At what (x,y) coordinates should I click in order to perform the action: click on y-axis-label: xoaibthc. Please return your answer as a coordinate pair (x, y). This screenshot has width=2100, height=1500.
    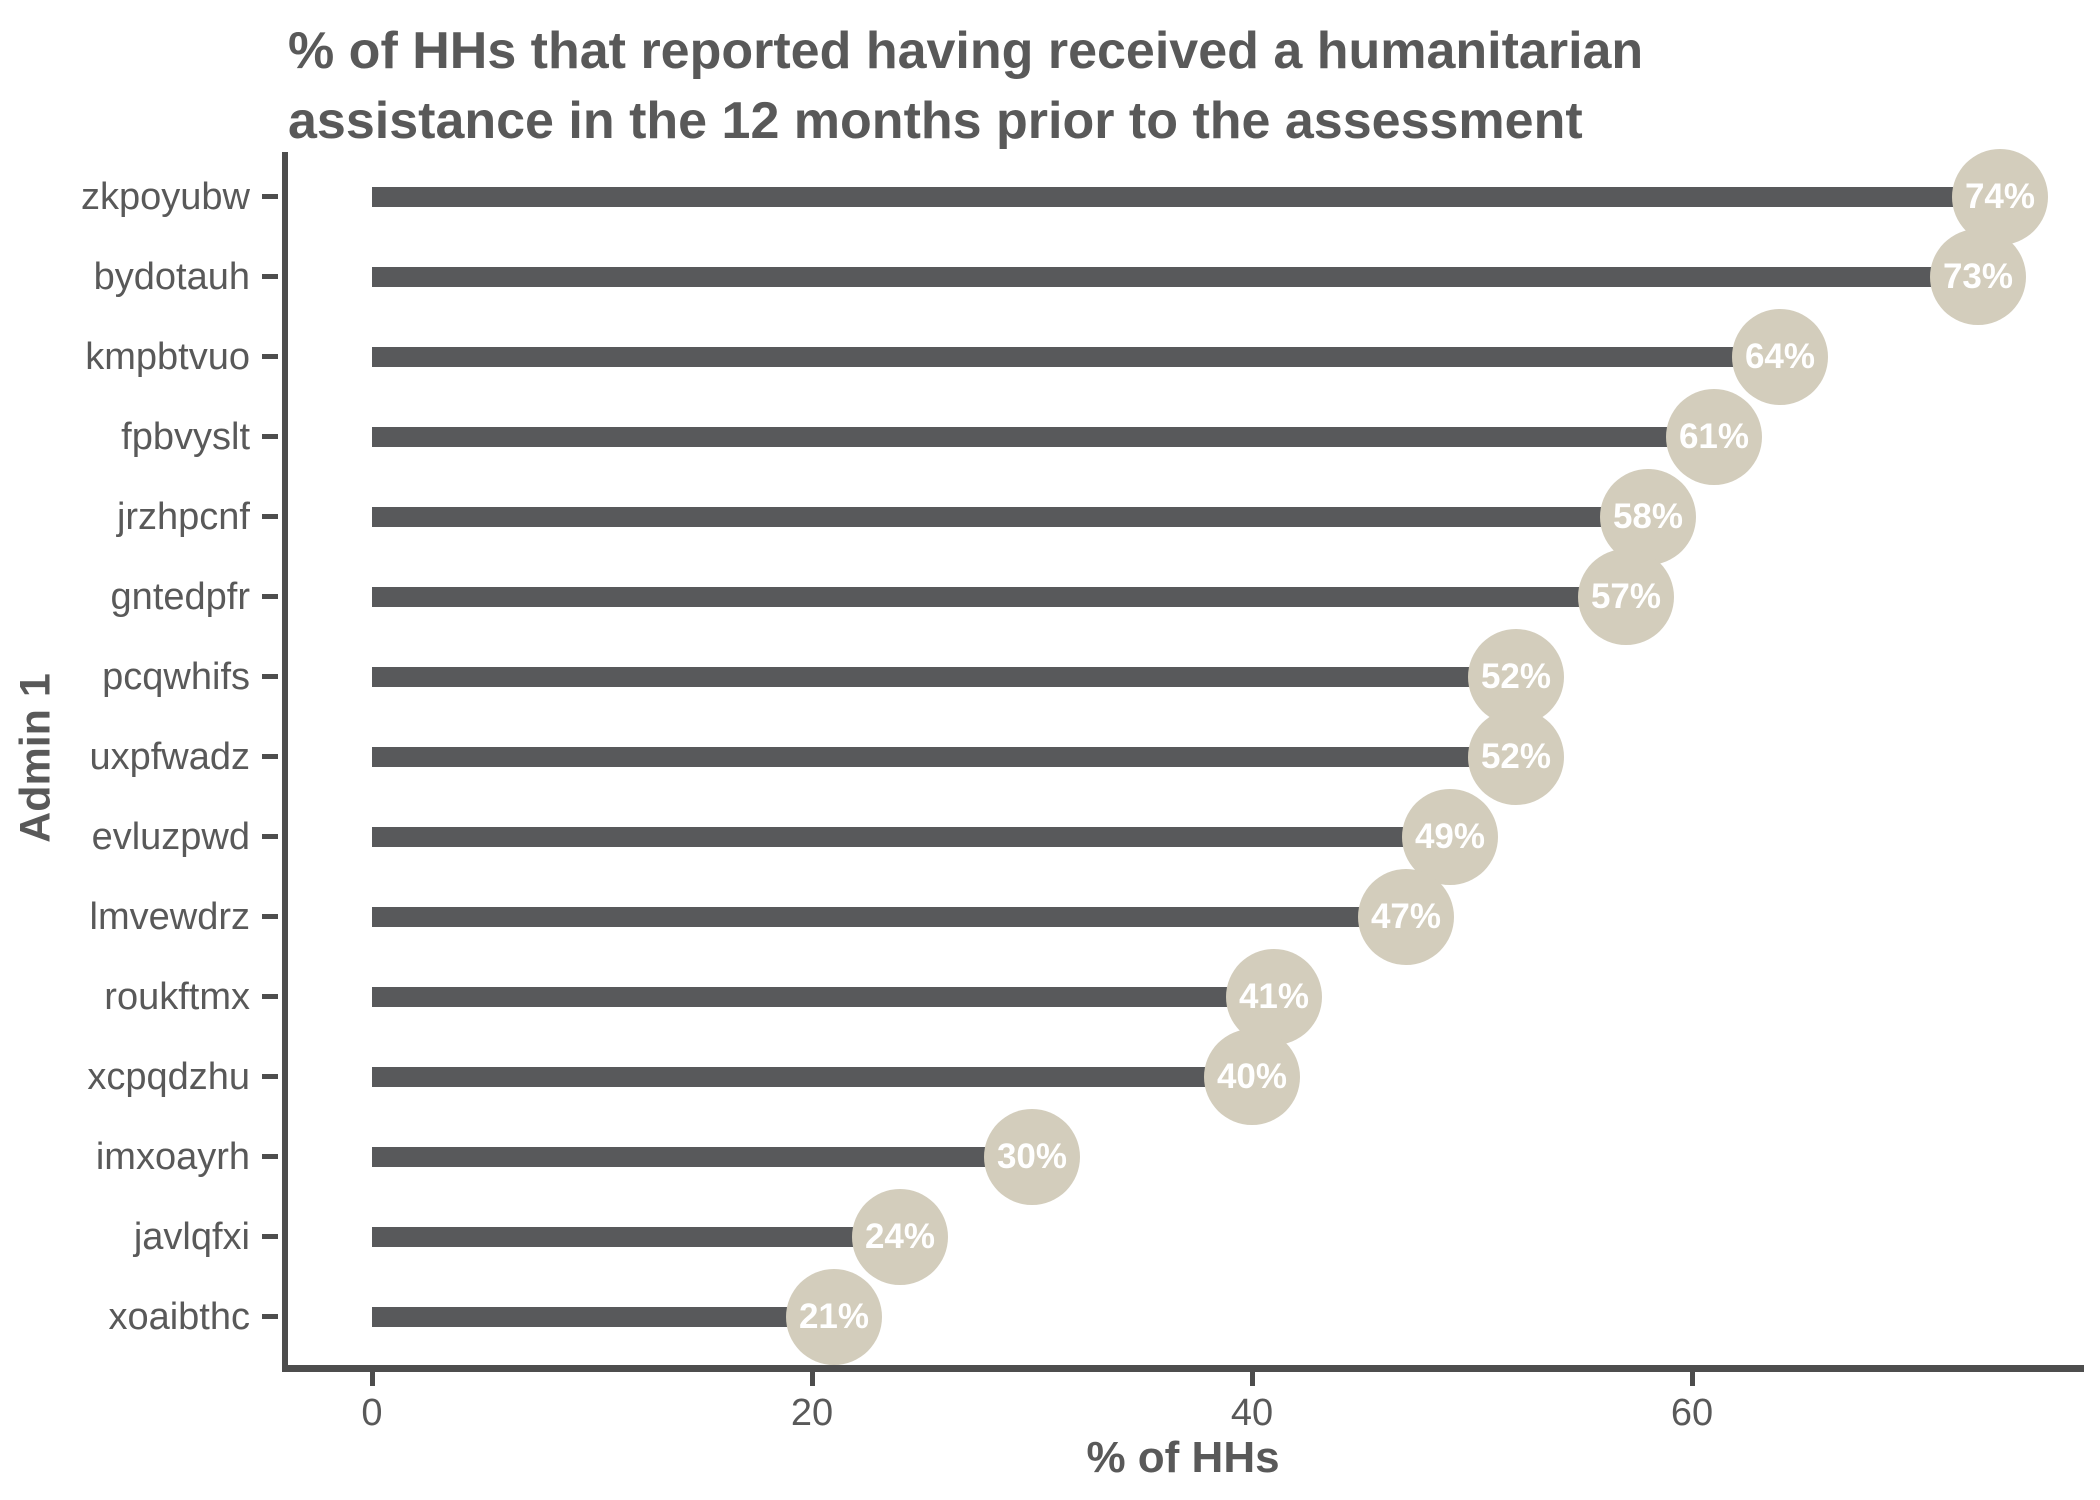
    Looking at the image, I should click on (179, 1317).